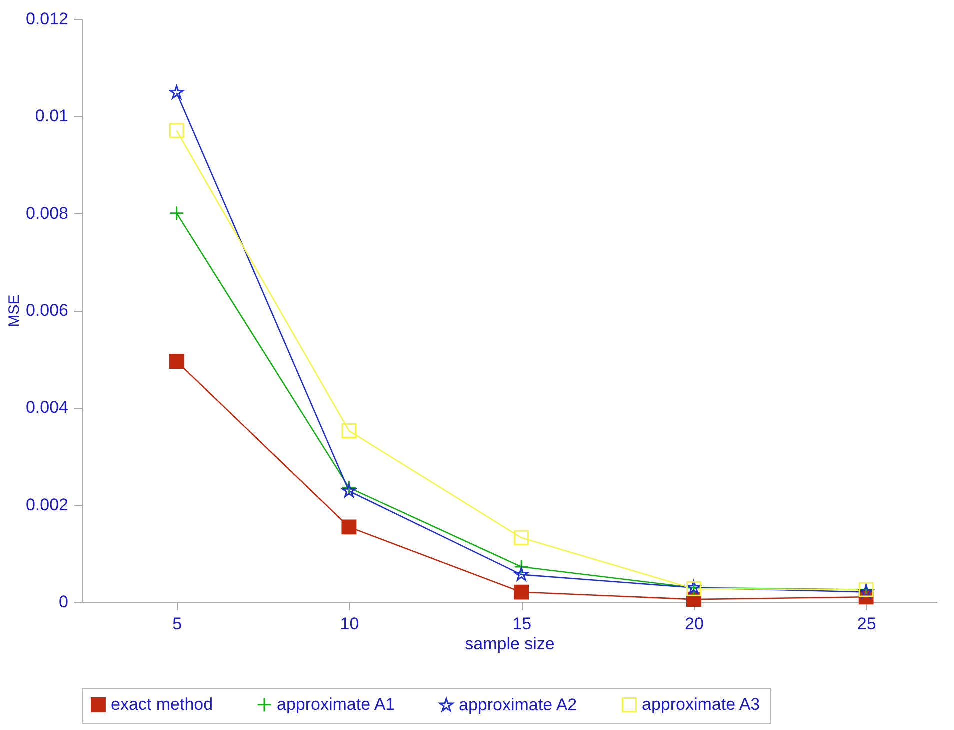 The height and width of the screenshot is (730, 954). What do you see at coordinates (47, 408) in the screenshot?
I see `y-tick-label: 0.004` at bounding box center [47, 408].